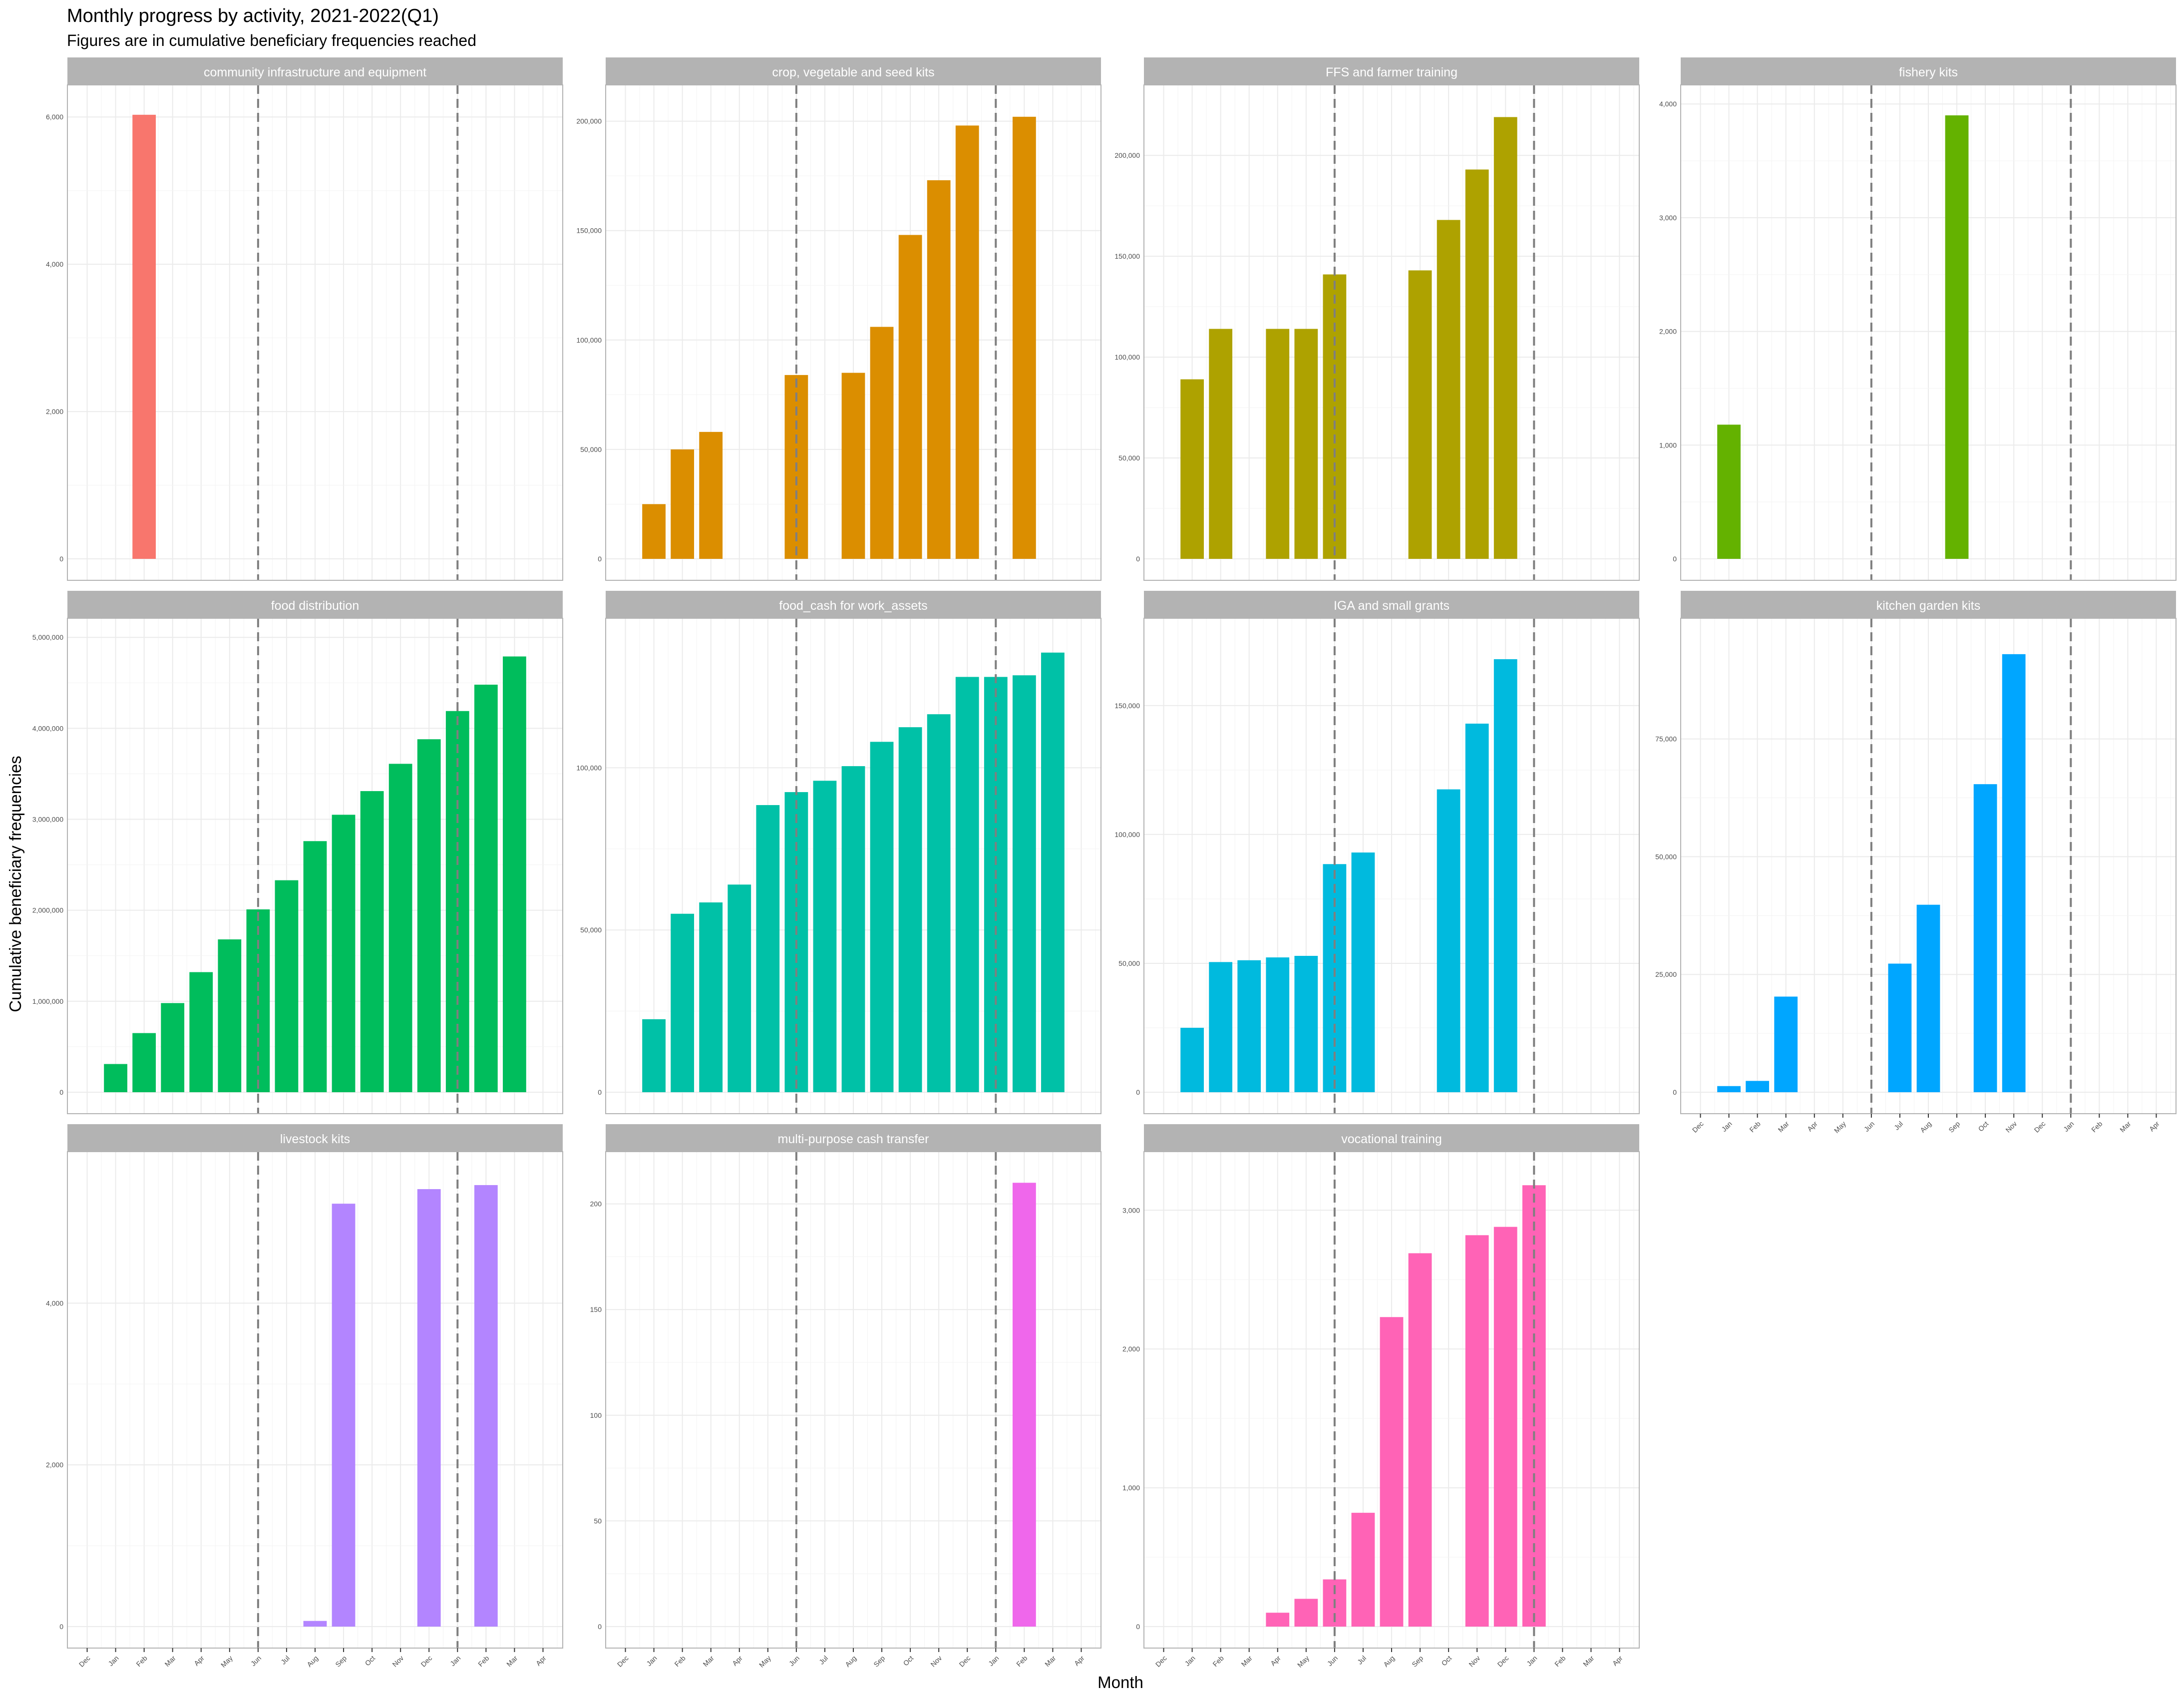 This screenshot has width=2184, height=1699. Describe the element at coordinates (54, 117) in the screenshot. I see `y-tick-label: 6,000` at that location.